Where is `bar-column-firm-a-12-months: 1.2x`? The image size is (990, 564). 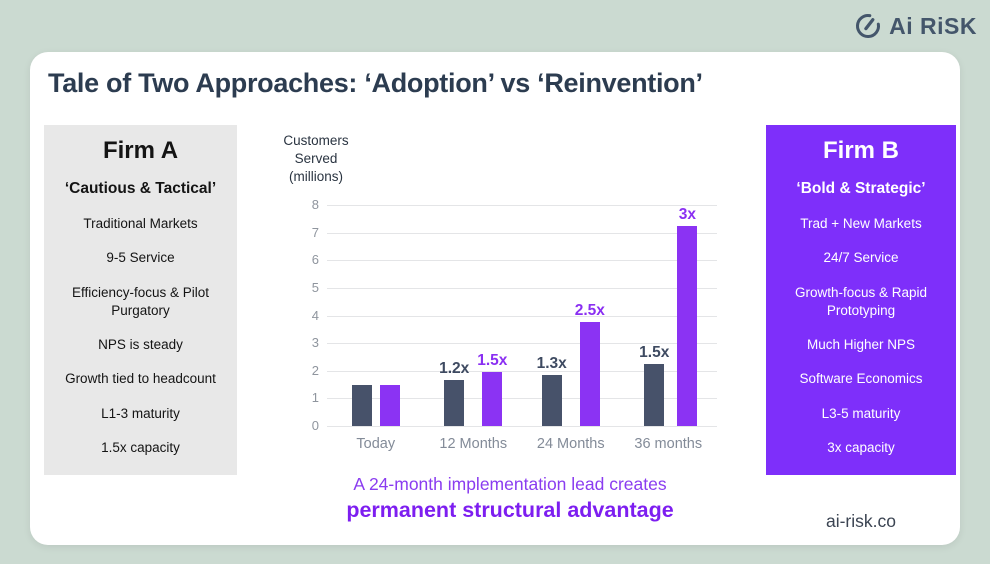
bar-column-firm-a-12-months: 1.2x is located at coordinates (454, 315).